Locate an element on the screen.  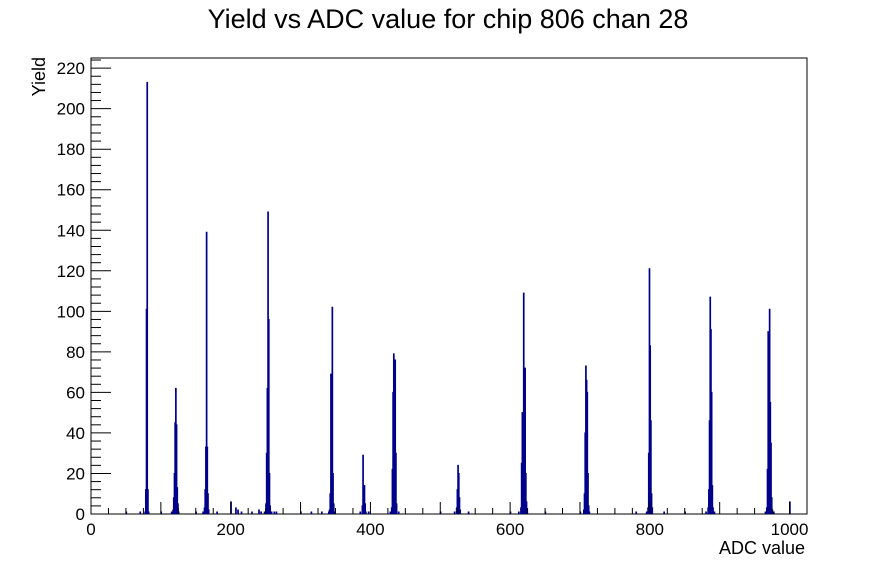
x-axis-title: ADC value is located at coordinates (762, 548).